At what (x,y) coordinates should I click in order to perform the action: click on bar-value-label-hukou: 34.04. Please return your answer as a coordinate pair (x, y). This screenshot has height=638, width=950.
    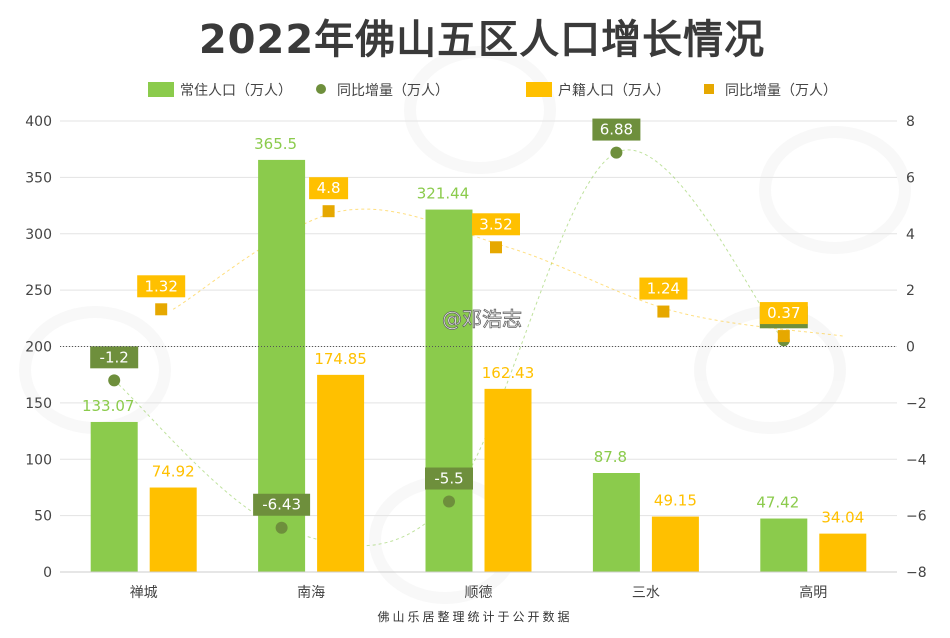
    Looking at the image, I should click on (842, 518).